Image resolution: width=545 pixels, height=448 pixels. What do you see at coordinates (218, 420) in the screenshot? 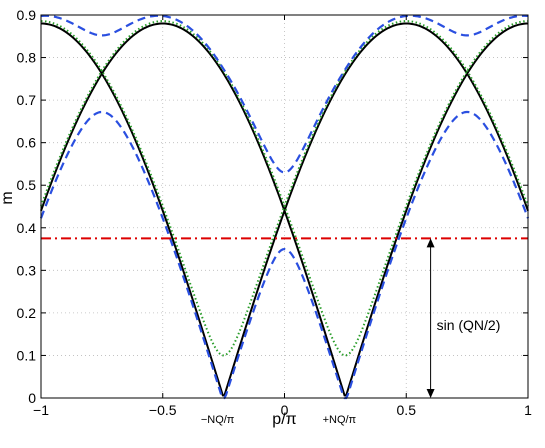
I see `x-extra-label: −NQ/π` at bounding box center [218, 420].